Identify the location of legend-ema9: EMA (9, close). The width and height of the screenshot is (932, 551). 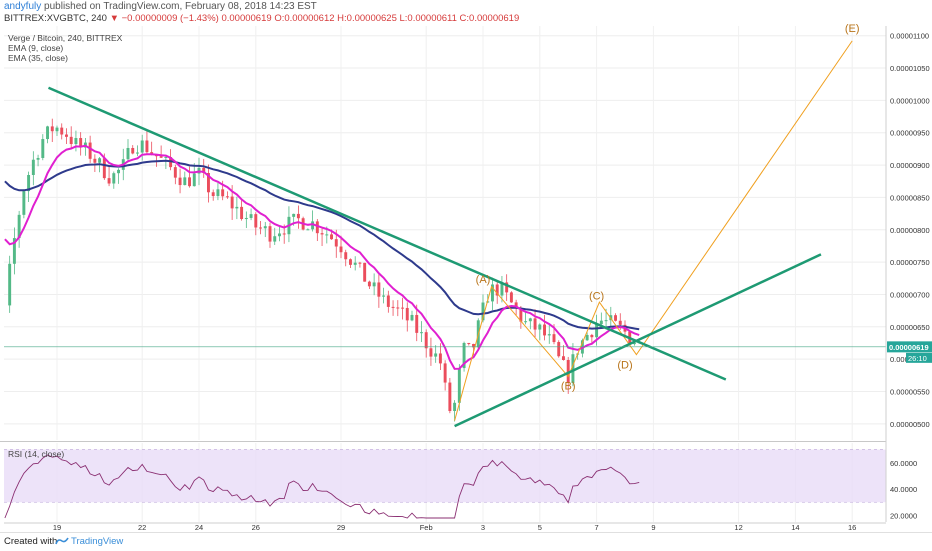
(36, 48).